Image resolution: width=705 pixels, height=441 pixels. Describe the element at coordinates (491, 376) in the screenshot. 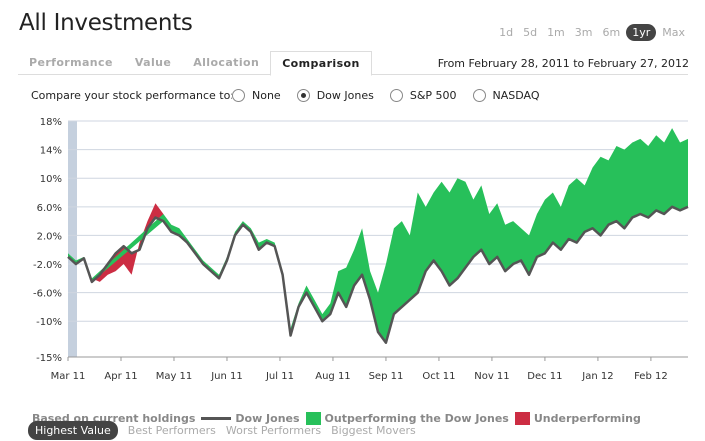

I see `x-tick-label: Nov 11` at that location.